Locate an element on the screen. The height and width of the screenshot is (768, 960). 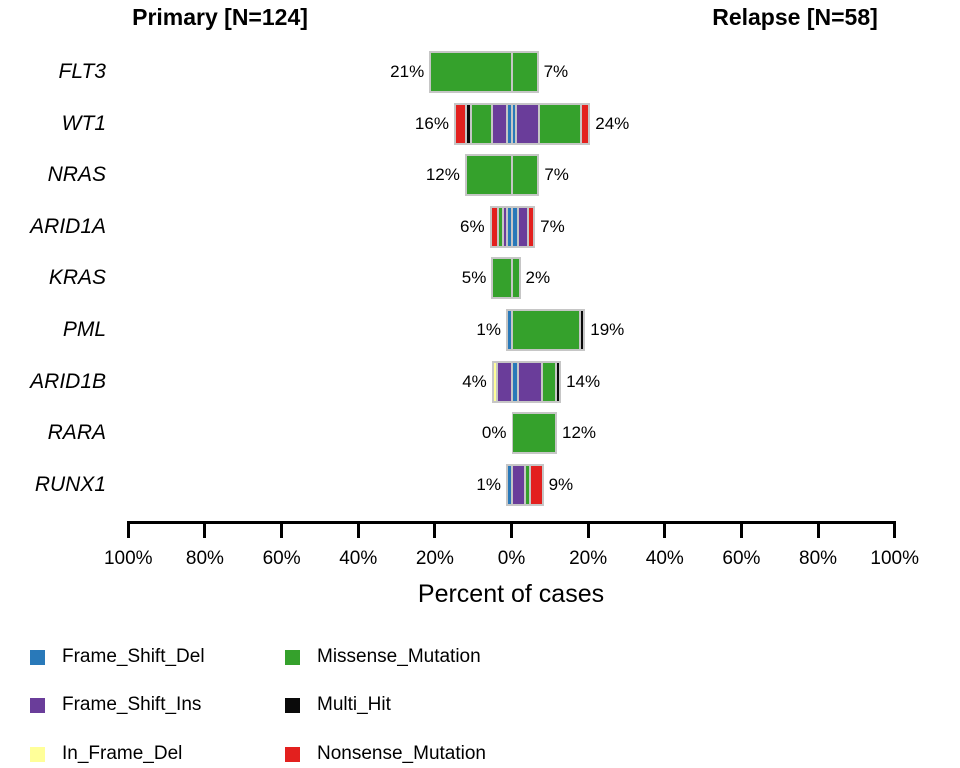
bar-right-nras is located at coordinates (525, 175).